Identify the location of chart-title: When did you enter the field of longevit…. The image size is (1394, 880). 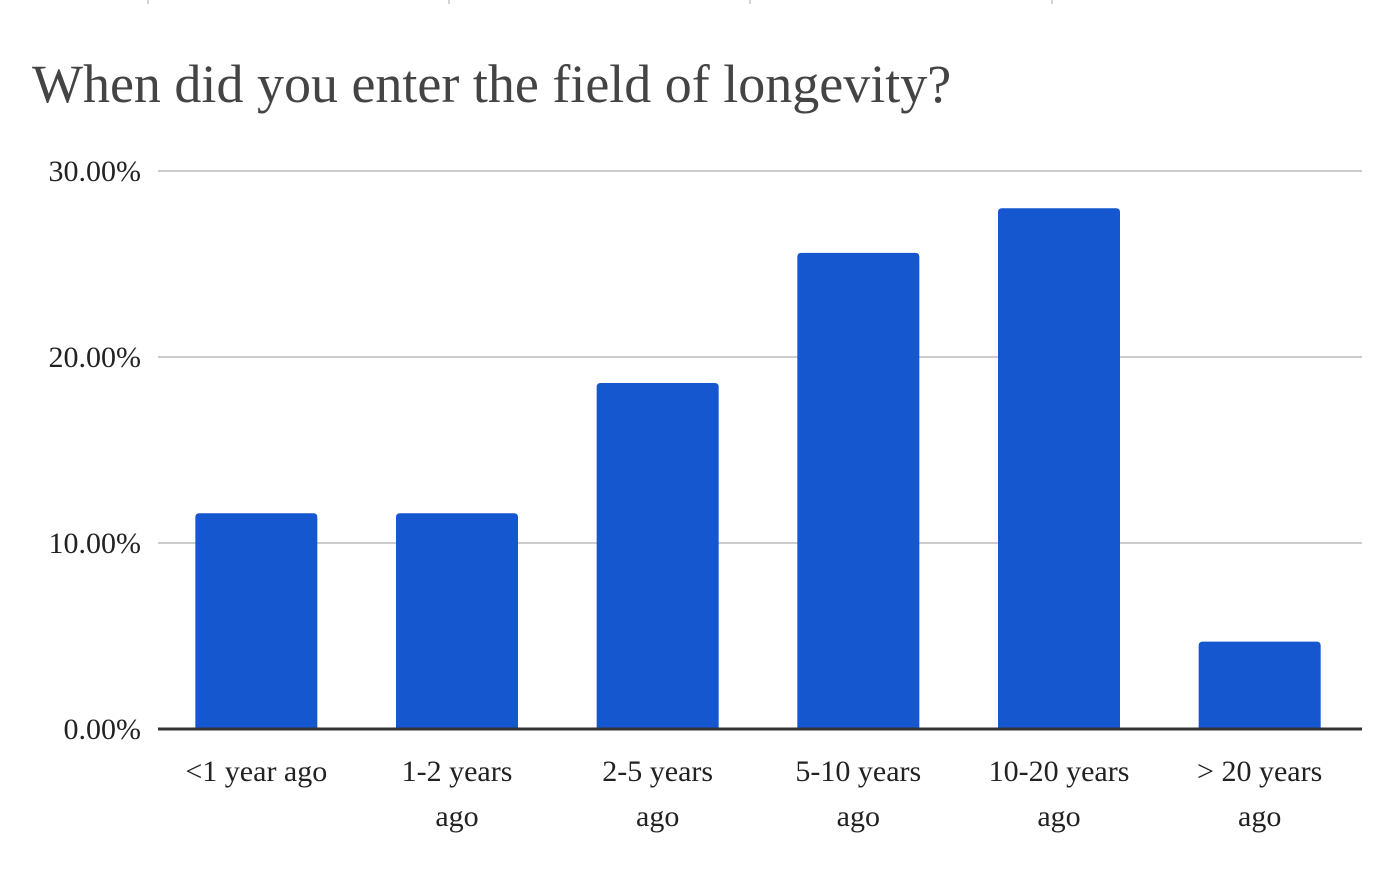
(491, 84).